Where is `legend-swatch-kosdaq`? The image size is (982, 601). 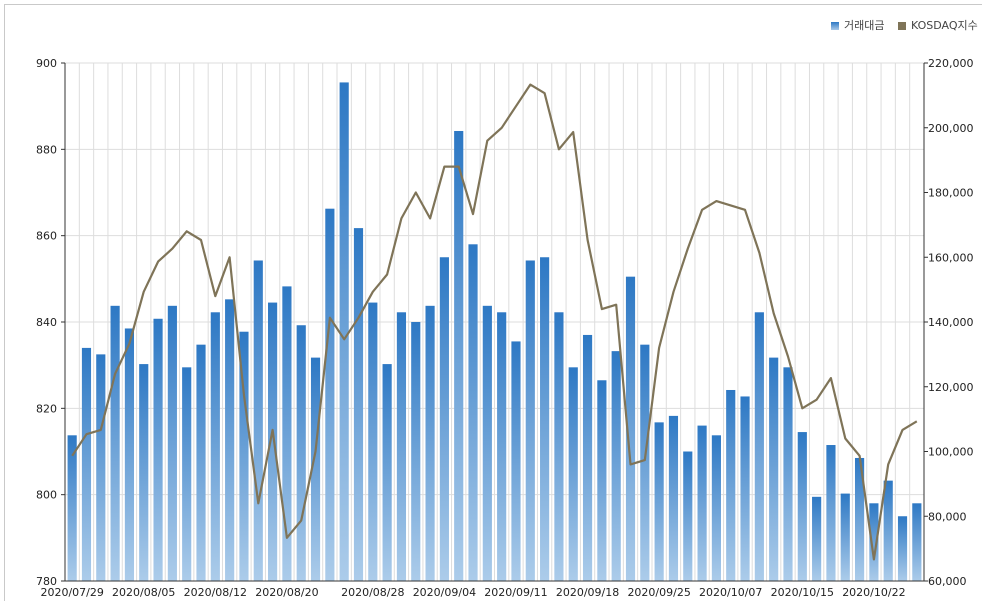
legend-swatch-kosdaq is located at coordinates (901, 26).